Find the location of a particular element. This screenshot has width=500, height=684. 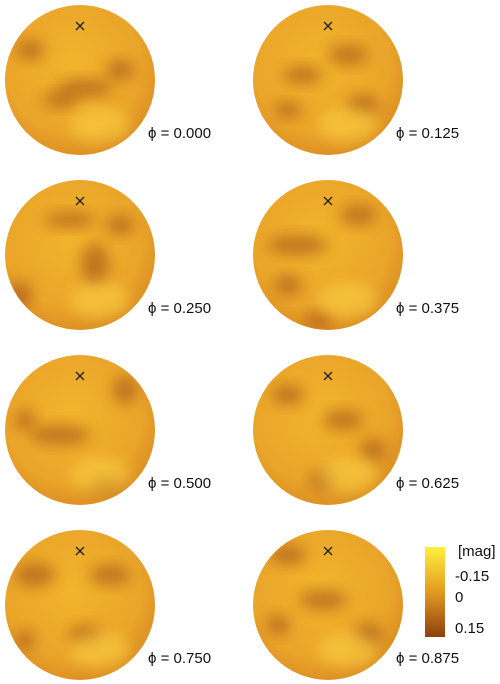

panel: ϕ = 0.875 is located at coordinates (356, 605).